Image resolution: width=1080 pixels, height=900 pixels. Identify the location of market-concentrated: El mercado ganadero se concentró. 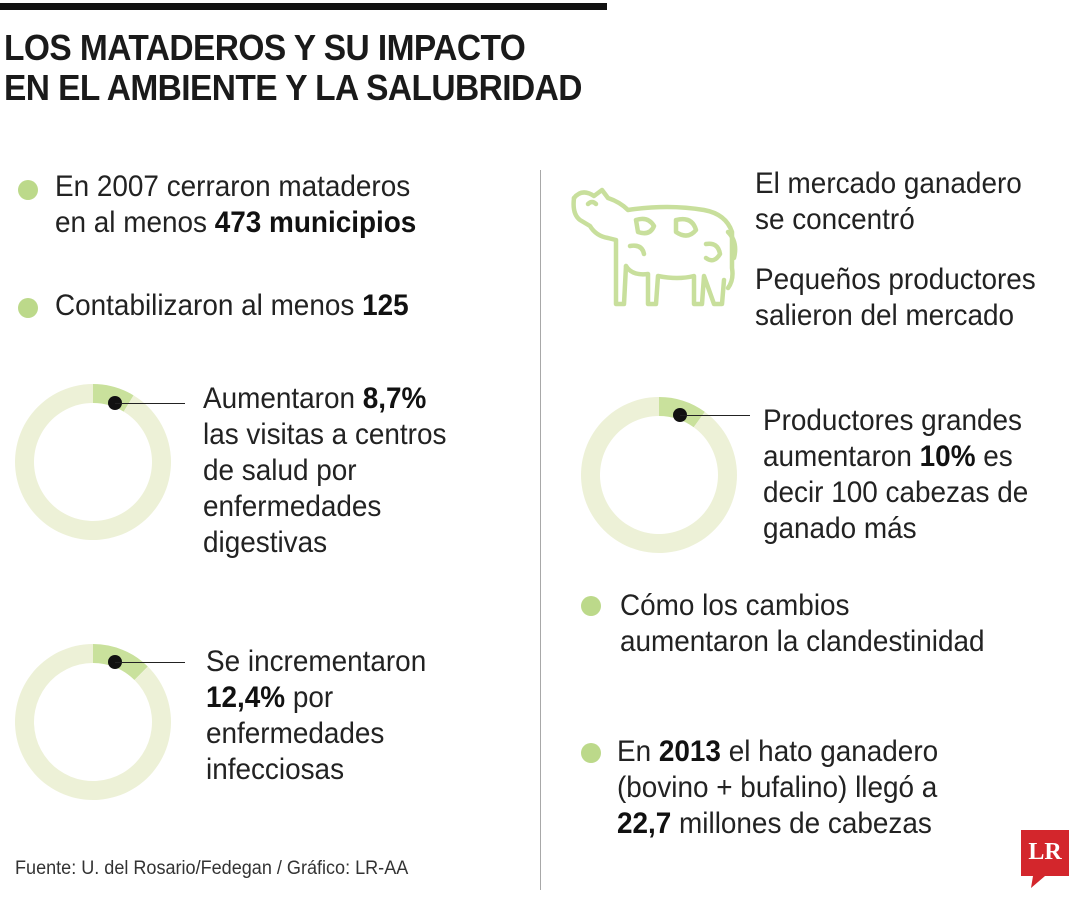
(888, 202).